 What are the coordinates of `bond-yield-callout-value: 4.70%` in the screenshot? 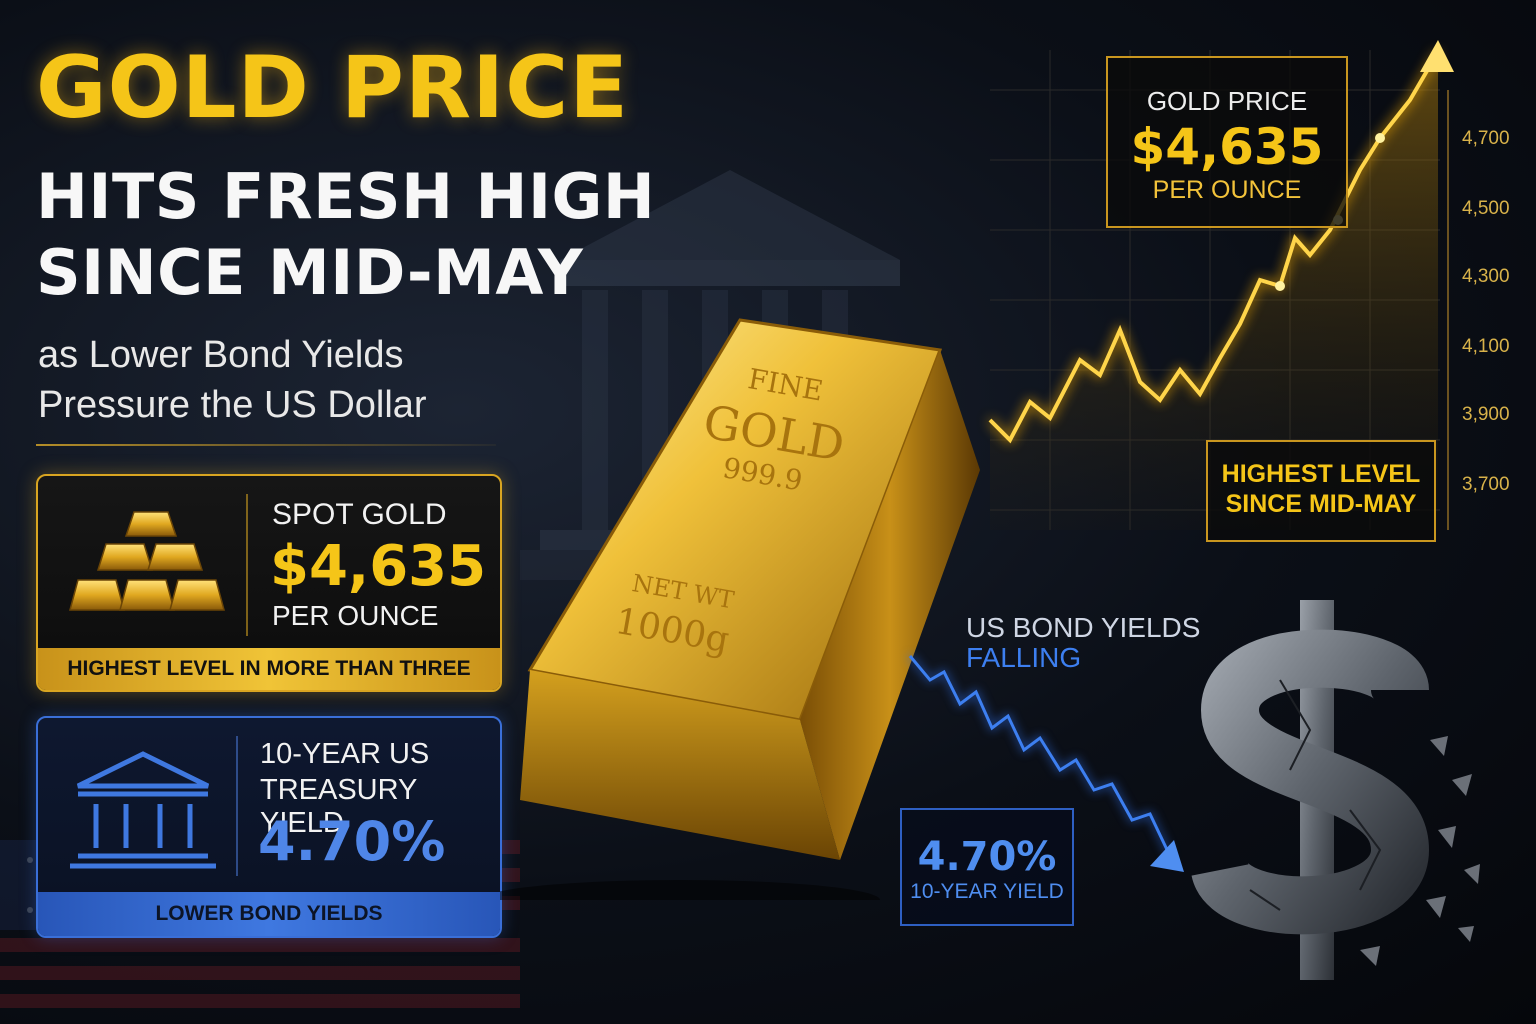 It's located at (987, 857).